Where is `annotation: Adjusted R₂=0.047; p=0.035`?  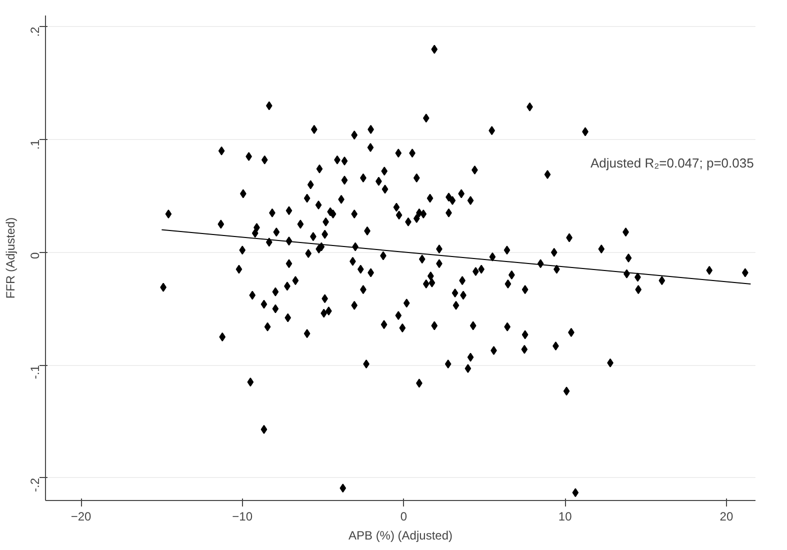 annotation: Adjusted R₂=0.047; p=0.035 is located at coordinates (672, 163).